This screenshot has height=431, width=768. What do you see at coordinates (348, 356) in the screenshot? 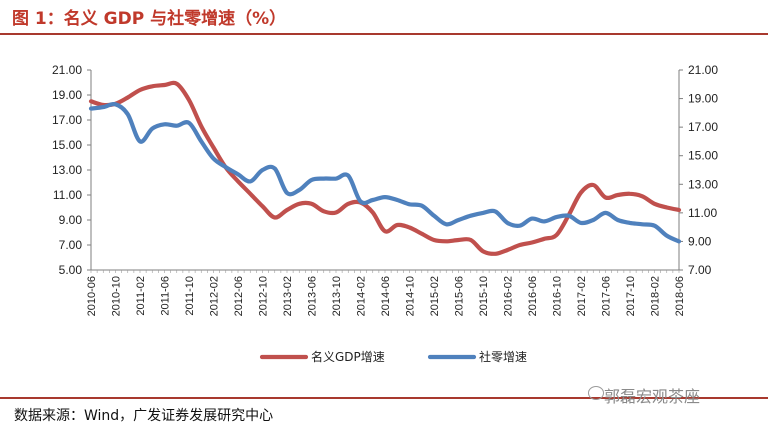
I see `legend-label-nominal-gdp: 名义GDP增速` at bounding box center [348, 356].